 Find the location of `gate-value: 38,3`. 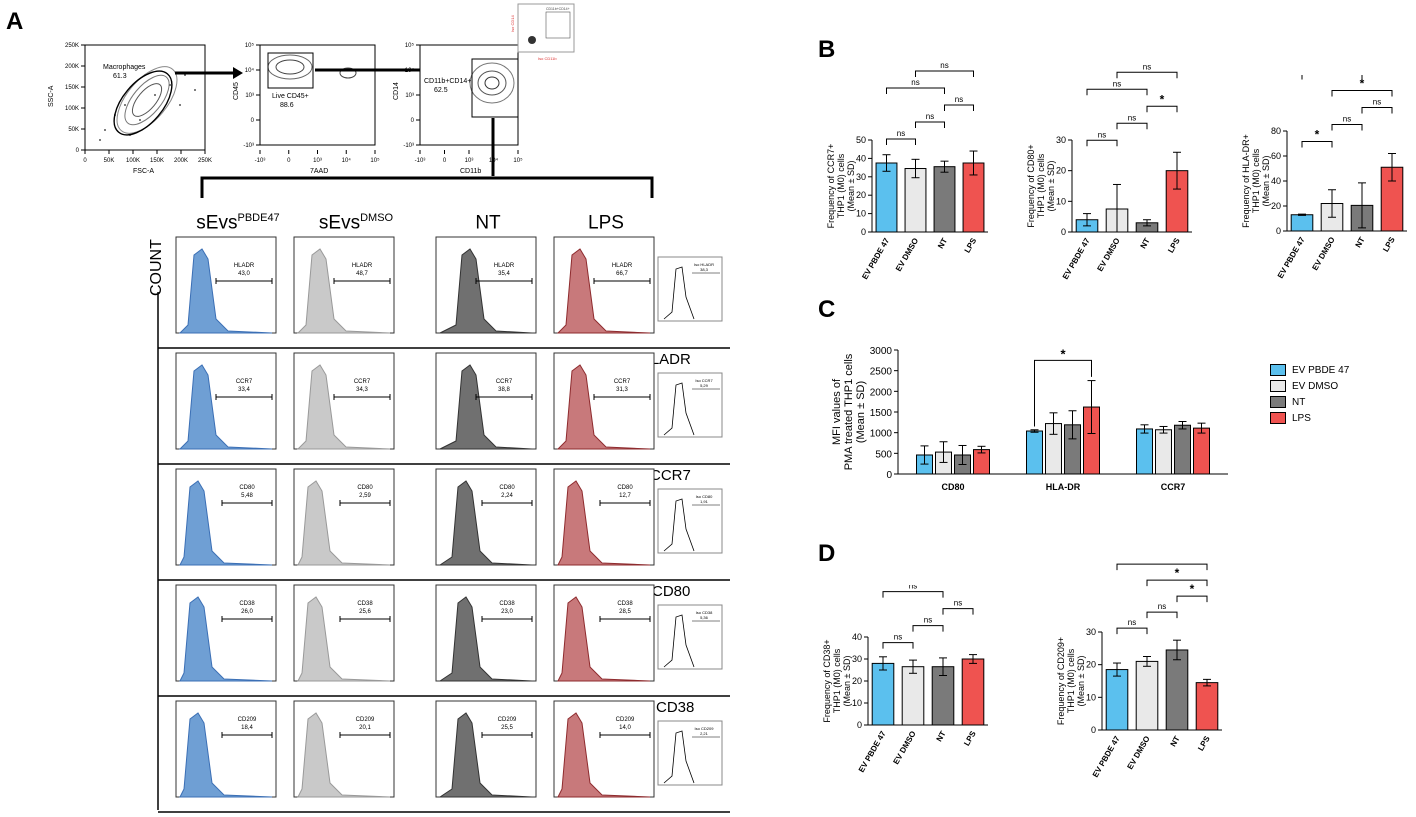

gate-value: 38,3 is located at coordinates (704, 269).